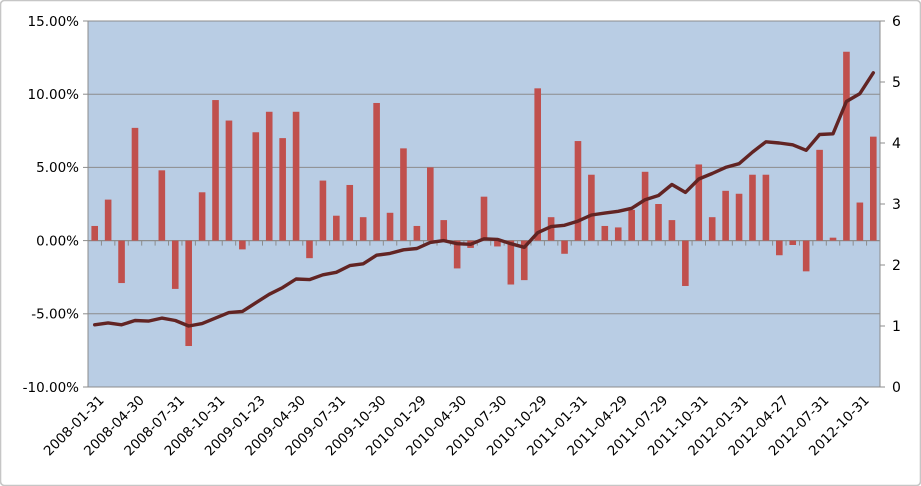 This screenshot has height=486, width=921. I want to click on y-axis-right-label: 3, so click(896, 205).